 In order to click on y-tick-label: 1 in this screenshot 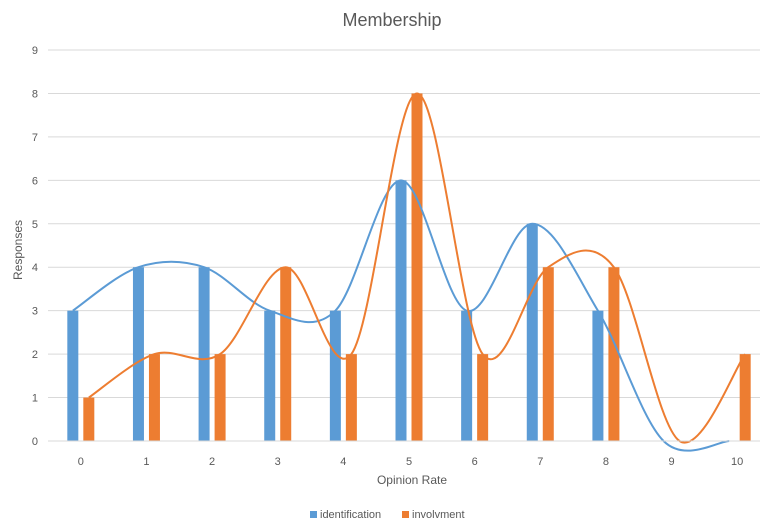, I will do `click(35, 399)`.